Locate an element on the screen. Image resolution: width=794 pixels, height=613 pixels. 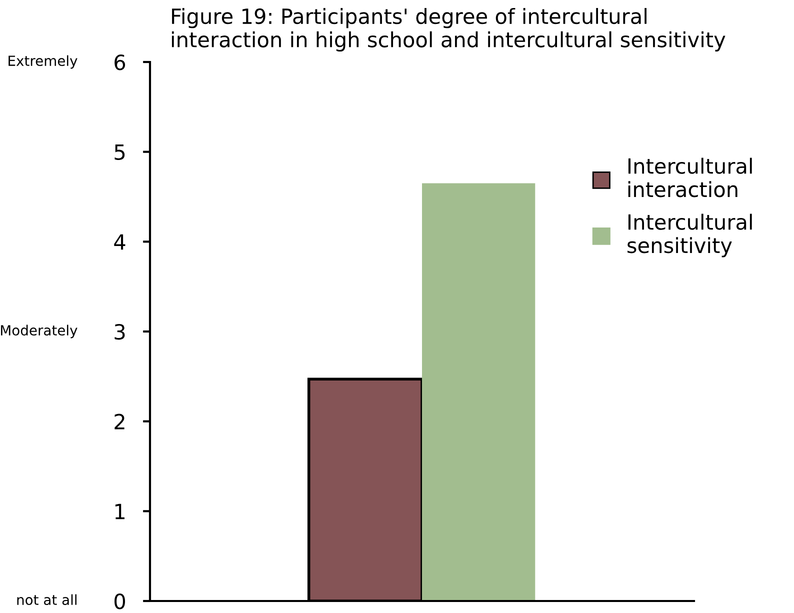
y-tick-label: 6 is located at coordinates (120, 62).